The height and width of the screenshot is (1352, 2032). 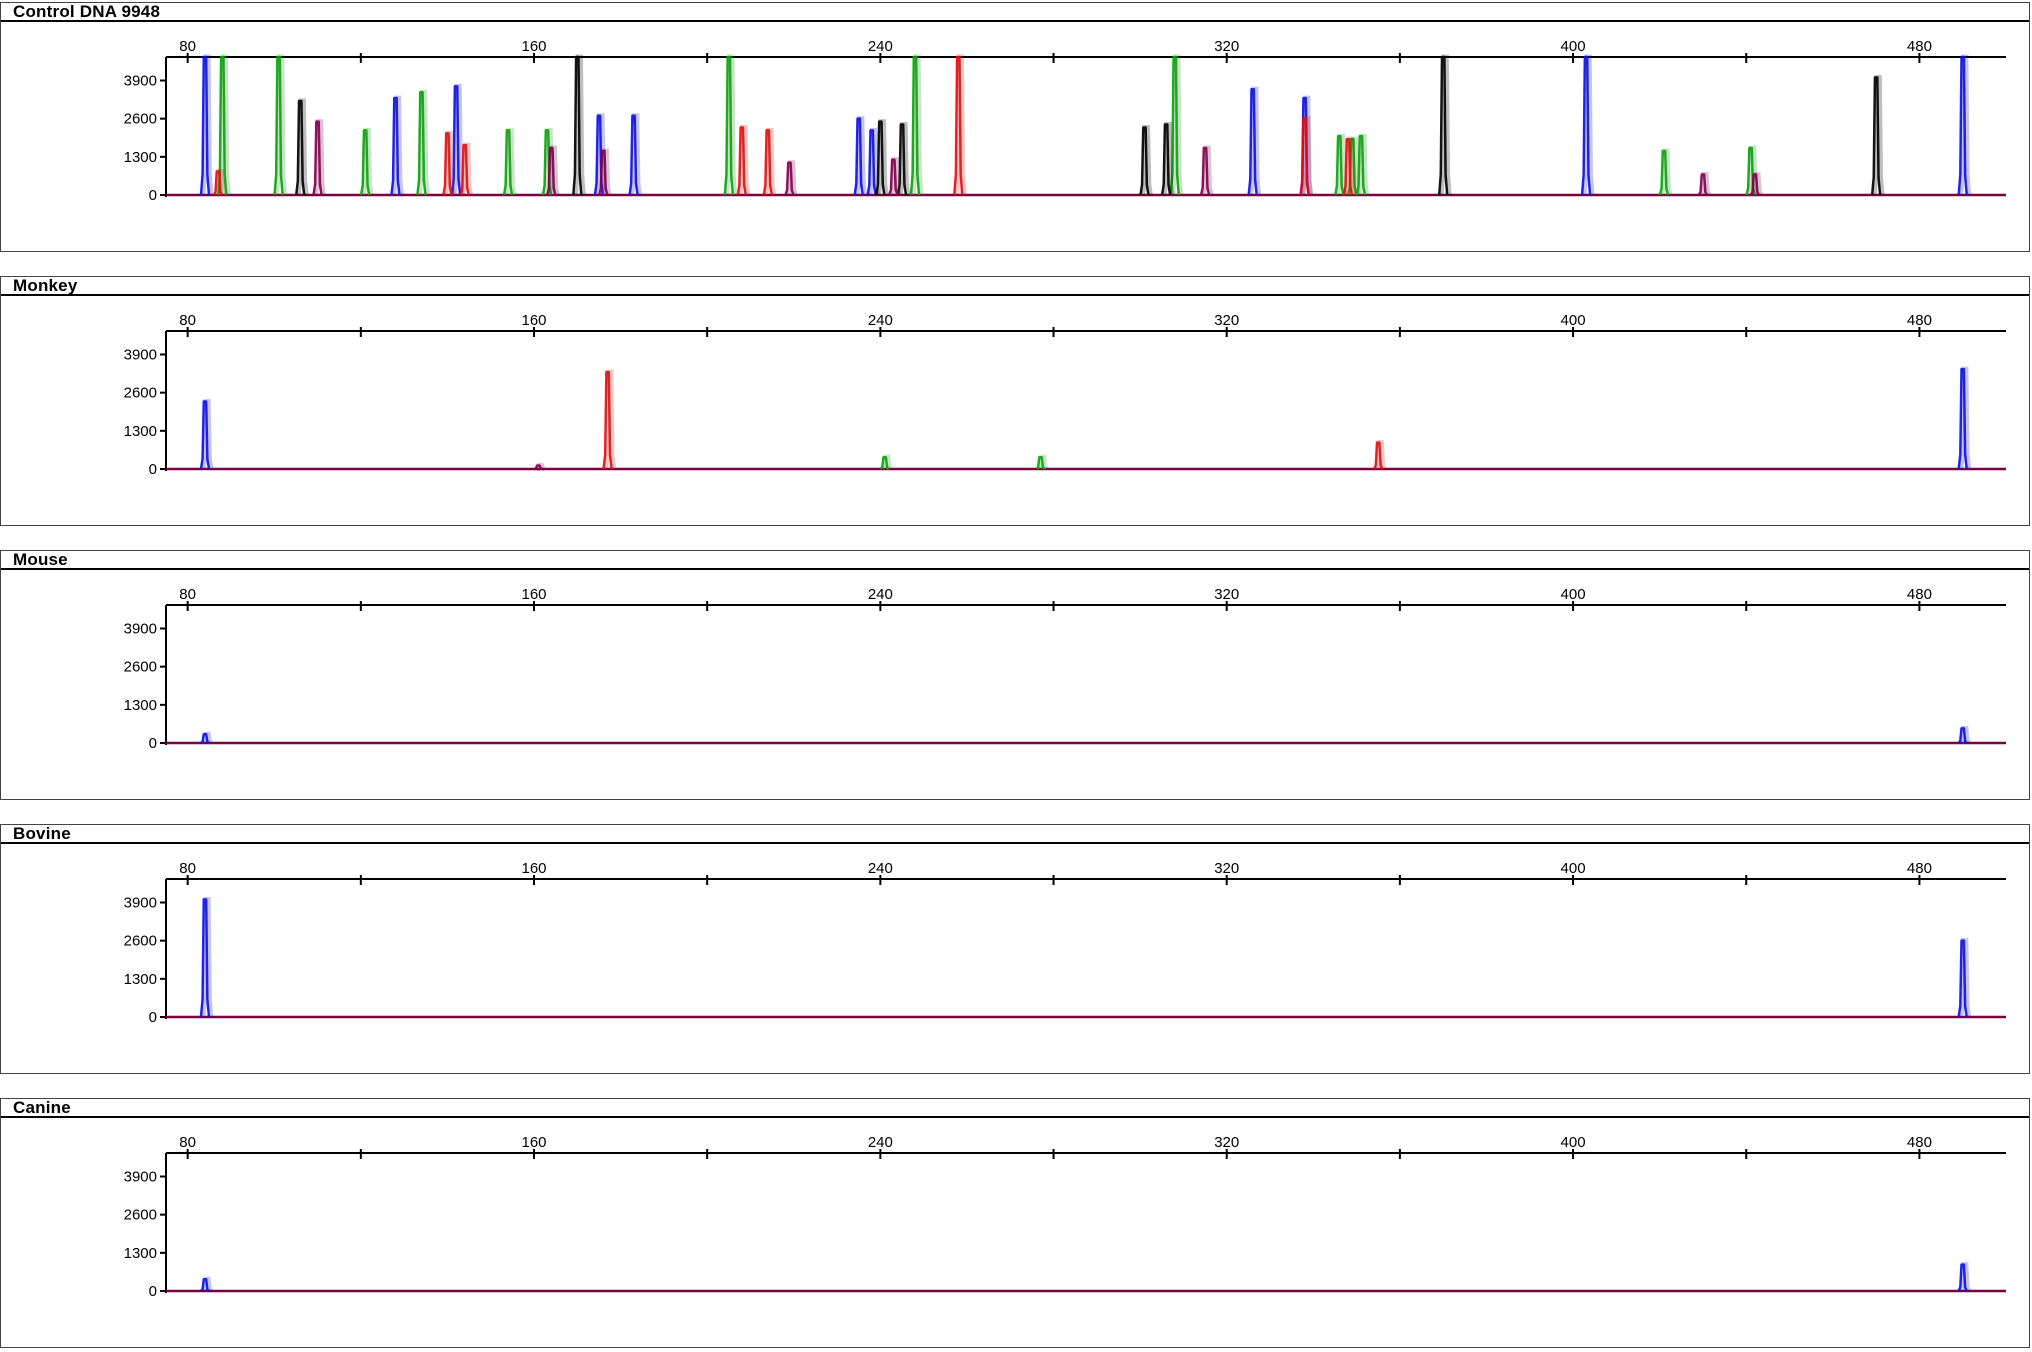 What do you see at coordinates (1085, 418) in the screenshot?
I see `series-blue` at bounding box center [1085, 418].